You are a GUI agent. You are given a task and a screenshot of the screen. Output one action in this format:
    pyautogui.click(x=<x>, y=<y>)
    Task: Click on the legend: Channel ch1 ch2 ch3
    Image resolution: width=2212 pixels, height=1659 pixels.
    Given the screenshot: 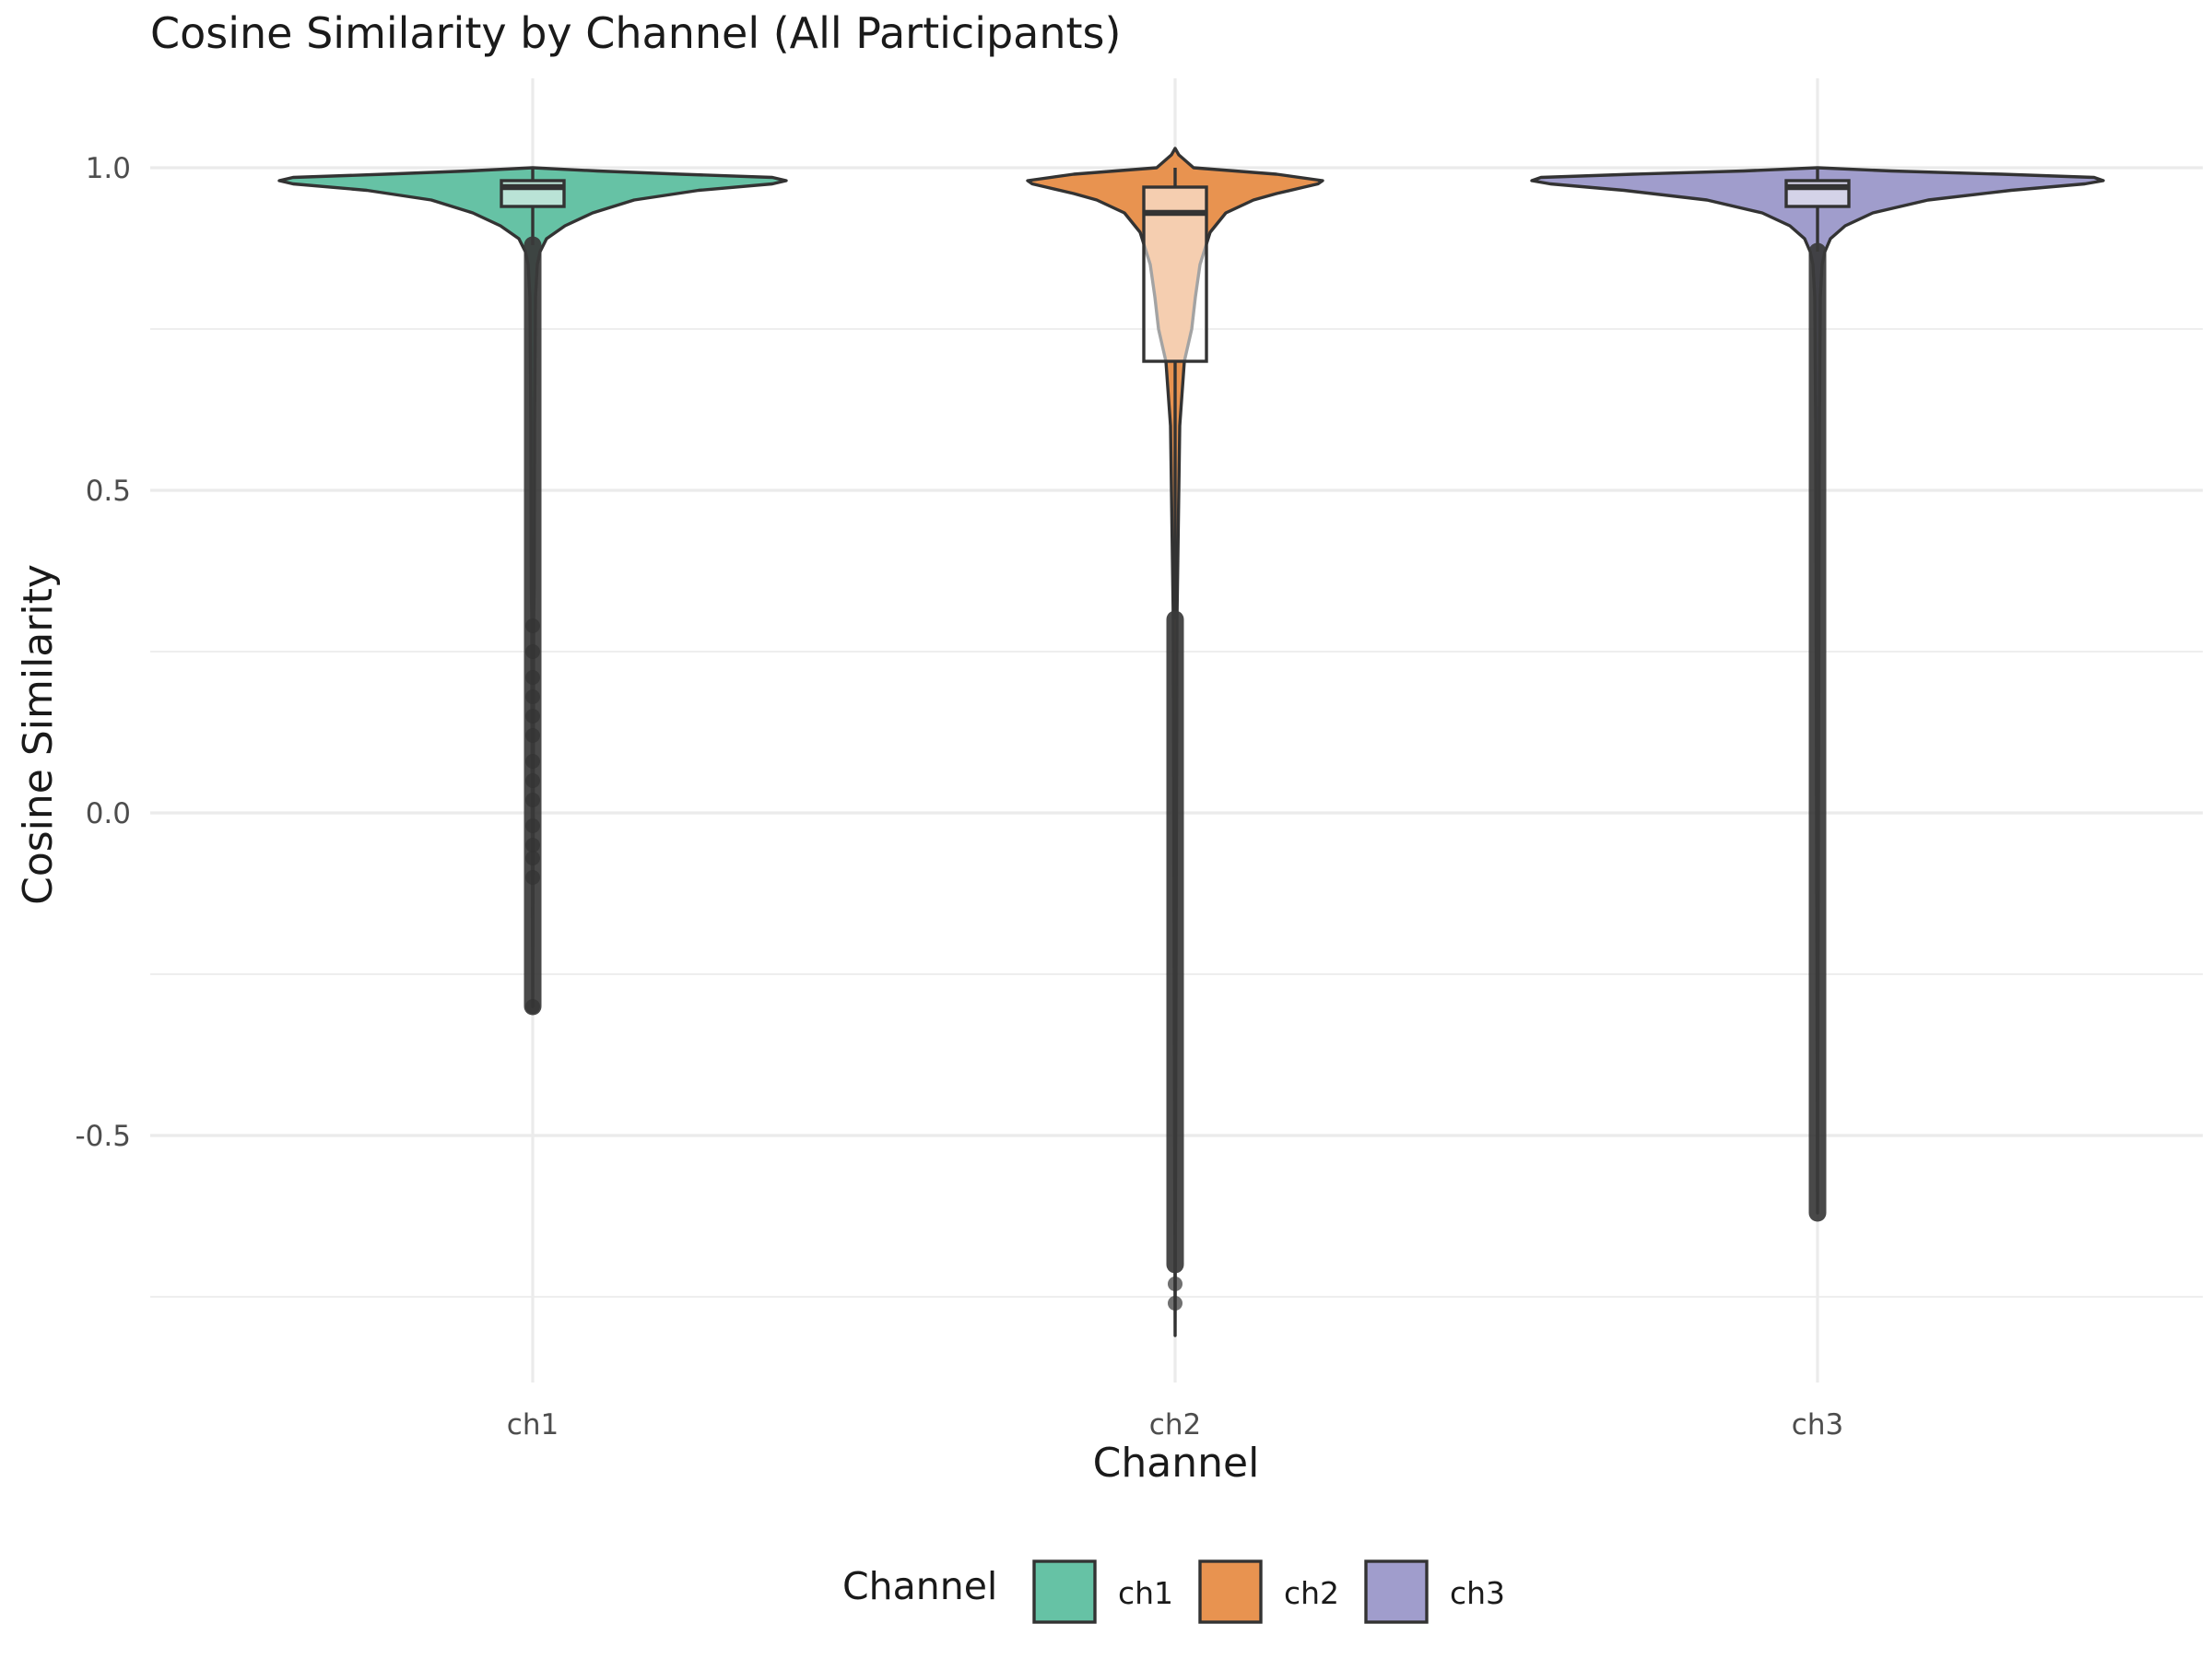 What is the action you would take?
    pyautogui.click(x=1173, y=1591)
    